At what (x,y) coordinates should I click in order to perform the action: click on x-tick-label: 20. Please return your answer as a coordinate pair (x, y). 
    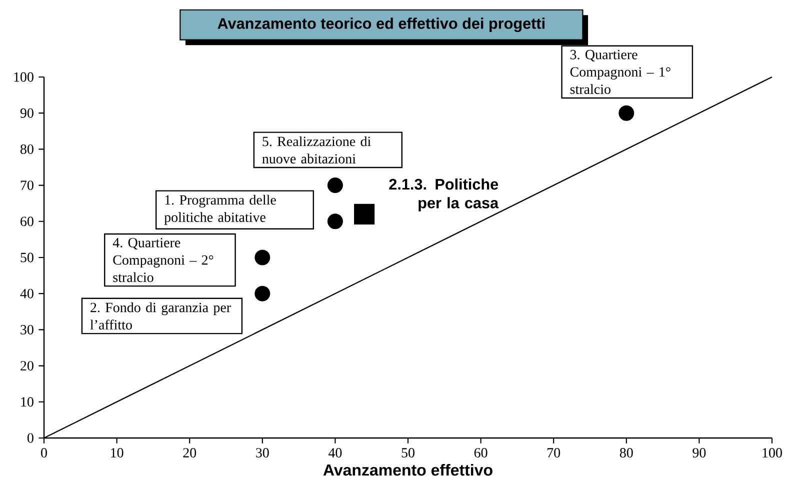
    Looking at the image, I should click on (189, 453).